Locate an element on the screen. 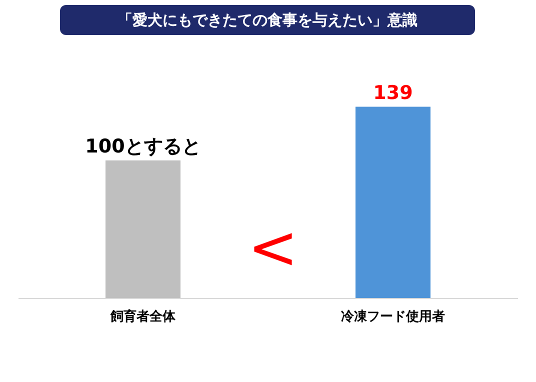  chart-title: 「愛犬にもできたての食事を与えたい」意識 is located at coordinates (267, 20).